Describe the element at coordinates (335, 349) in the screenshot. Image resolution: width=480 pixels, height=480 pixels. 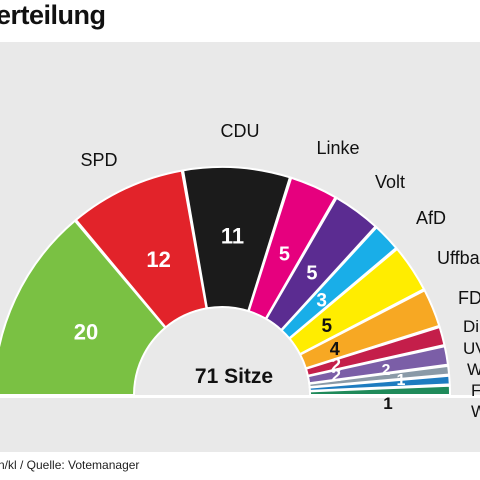
I see `value-label: 4` at that location.